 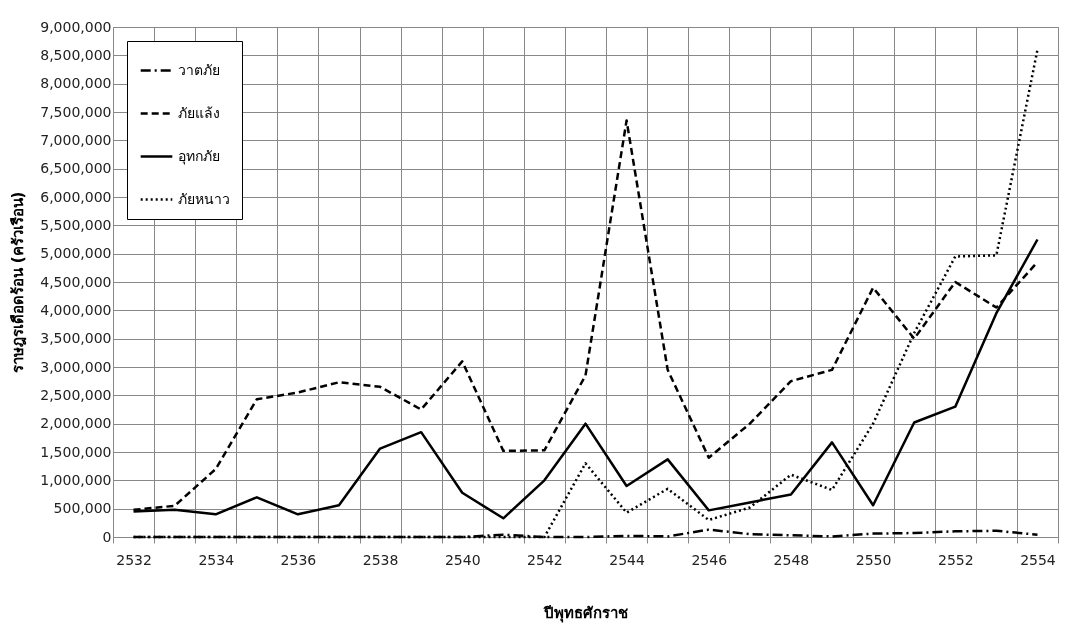 What do you see at coordinates (380, 559) in the screenshot?
I see `x-tick-label: 2538` at bounding box center [380, 559].